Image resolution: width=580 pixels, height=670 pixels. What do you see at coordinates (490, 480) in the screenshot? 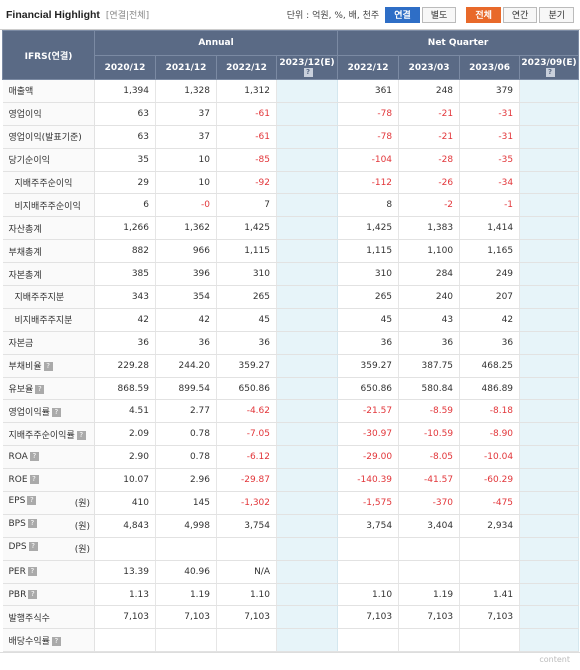
I see `table-cell: -60.29` at bounding box center [490, 480].